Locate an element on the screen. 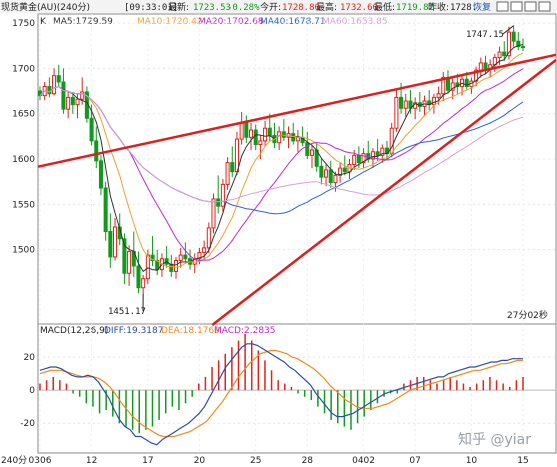  macd-value-label: MACD:2.2835 is located at coordinates (245, 331).